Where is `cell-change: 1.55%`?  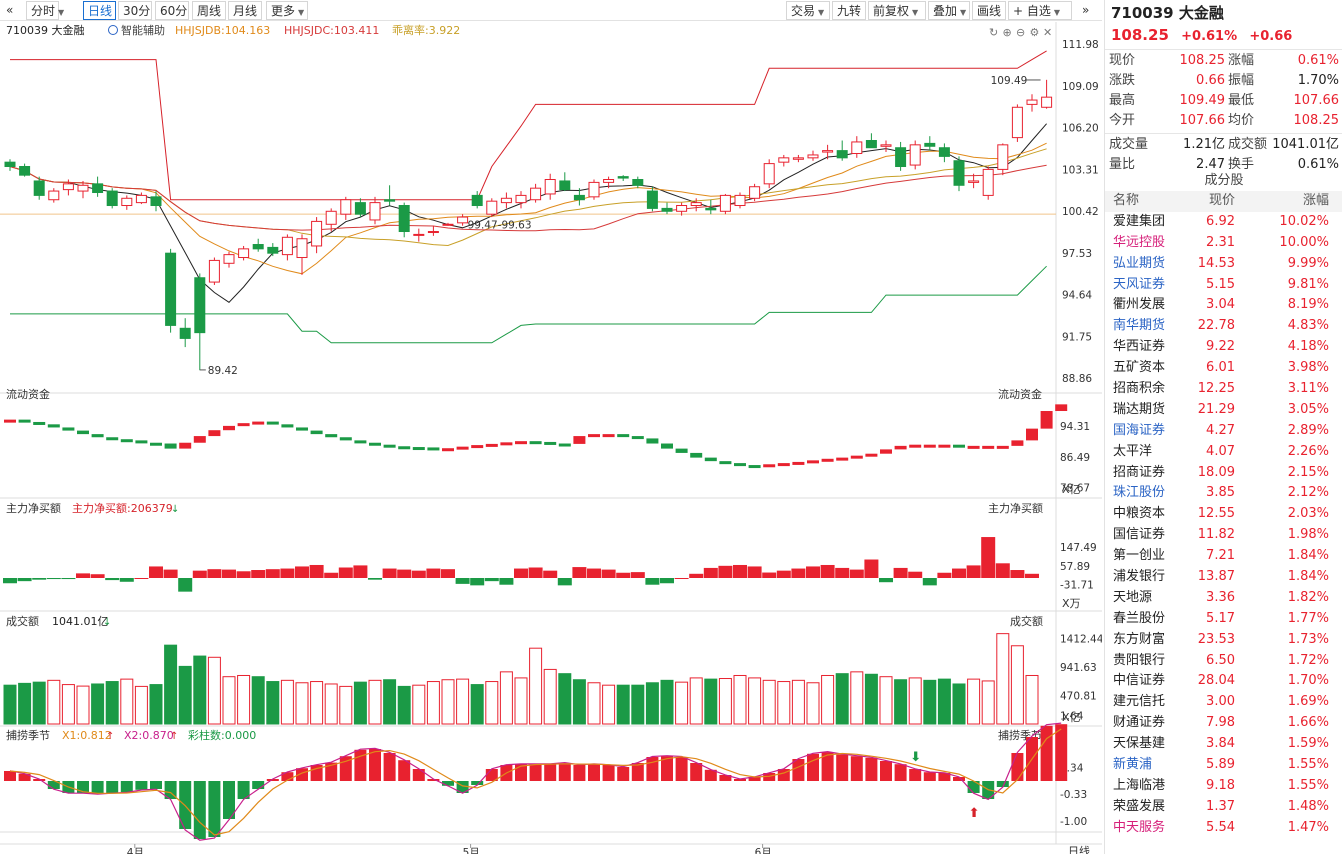
cell-change: 1.55% is located at coordinates (1308, 765).